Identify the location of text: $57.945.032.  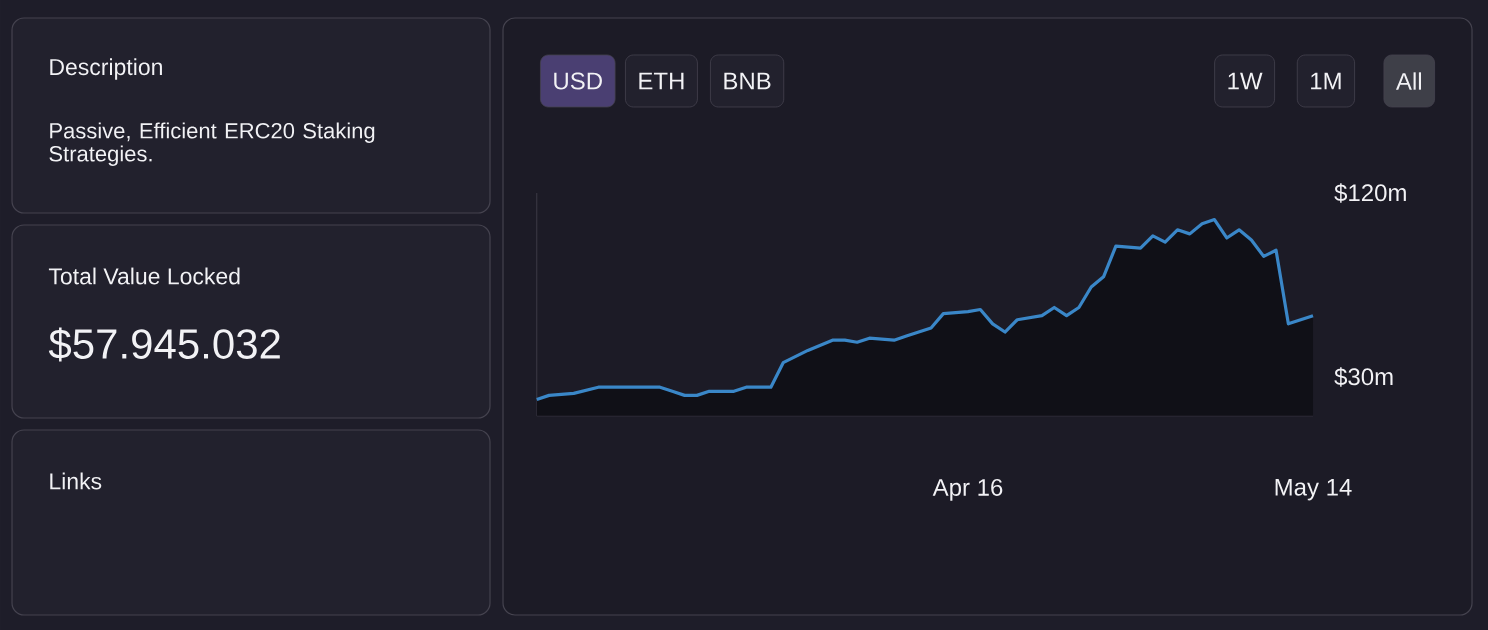
(164, 344).